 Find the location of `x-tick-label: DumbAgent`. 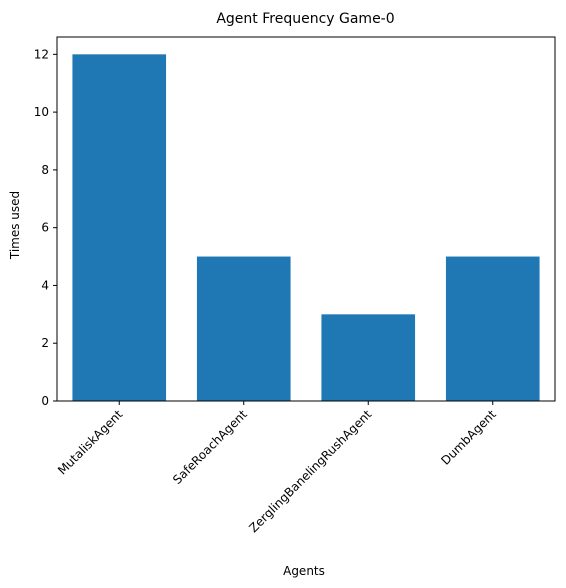

x-tick-label: DumbAgent is located at coordinates (468, 437).